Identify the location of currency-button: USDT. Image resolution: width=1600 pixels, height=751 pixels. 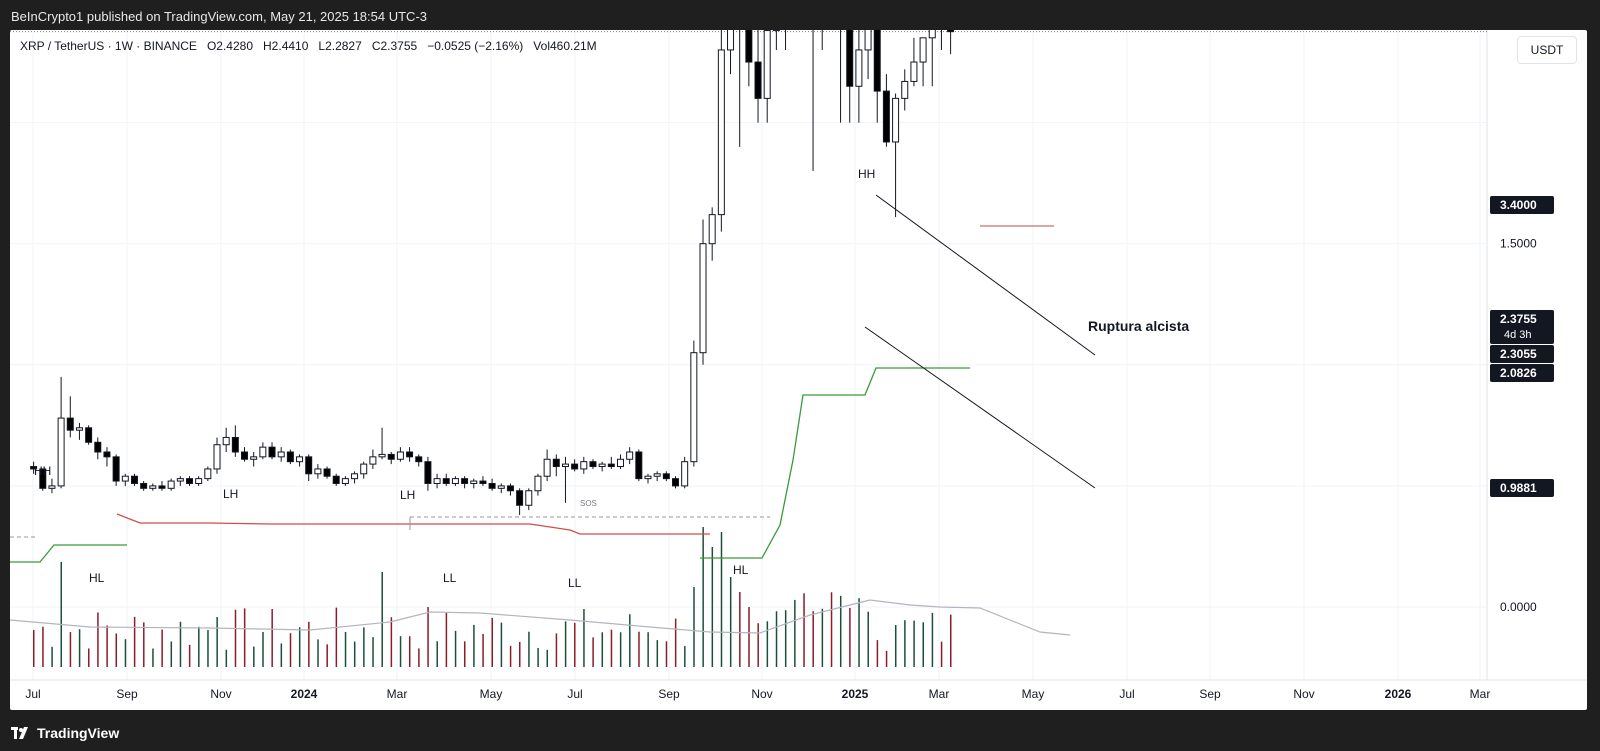
(1547, 50).